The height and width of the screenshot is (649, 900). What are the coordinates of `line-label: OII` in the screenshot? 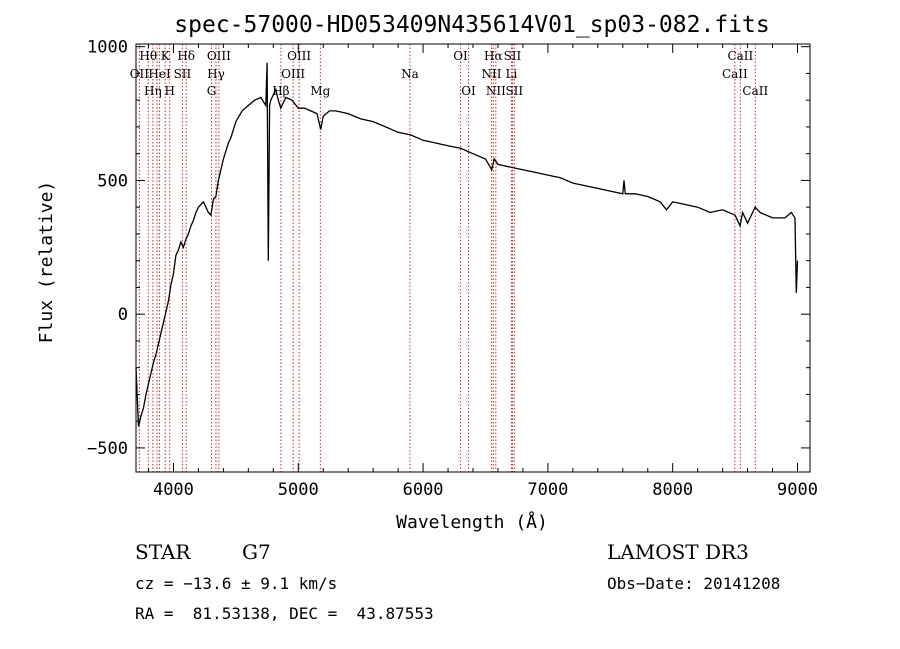 It's located at (140, 74).